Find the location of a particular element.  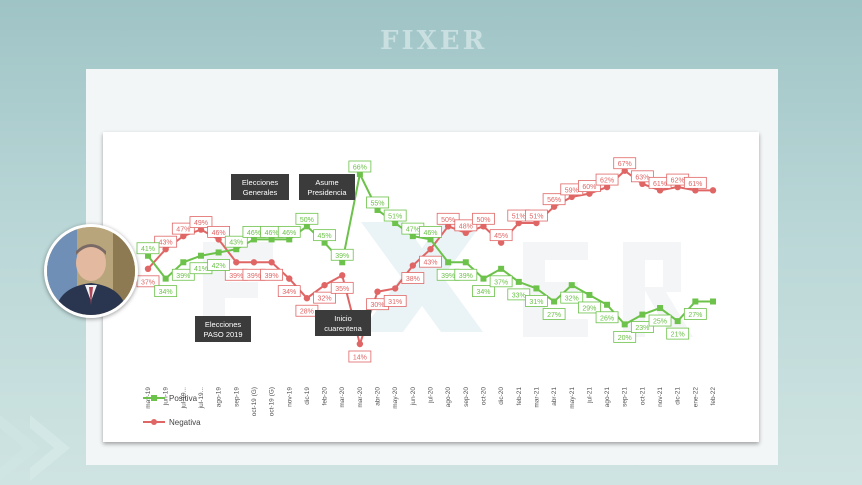

negativa-data-label: 43% is located at coordinates (430, 261).